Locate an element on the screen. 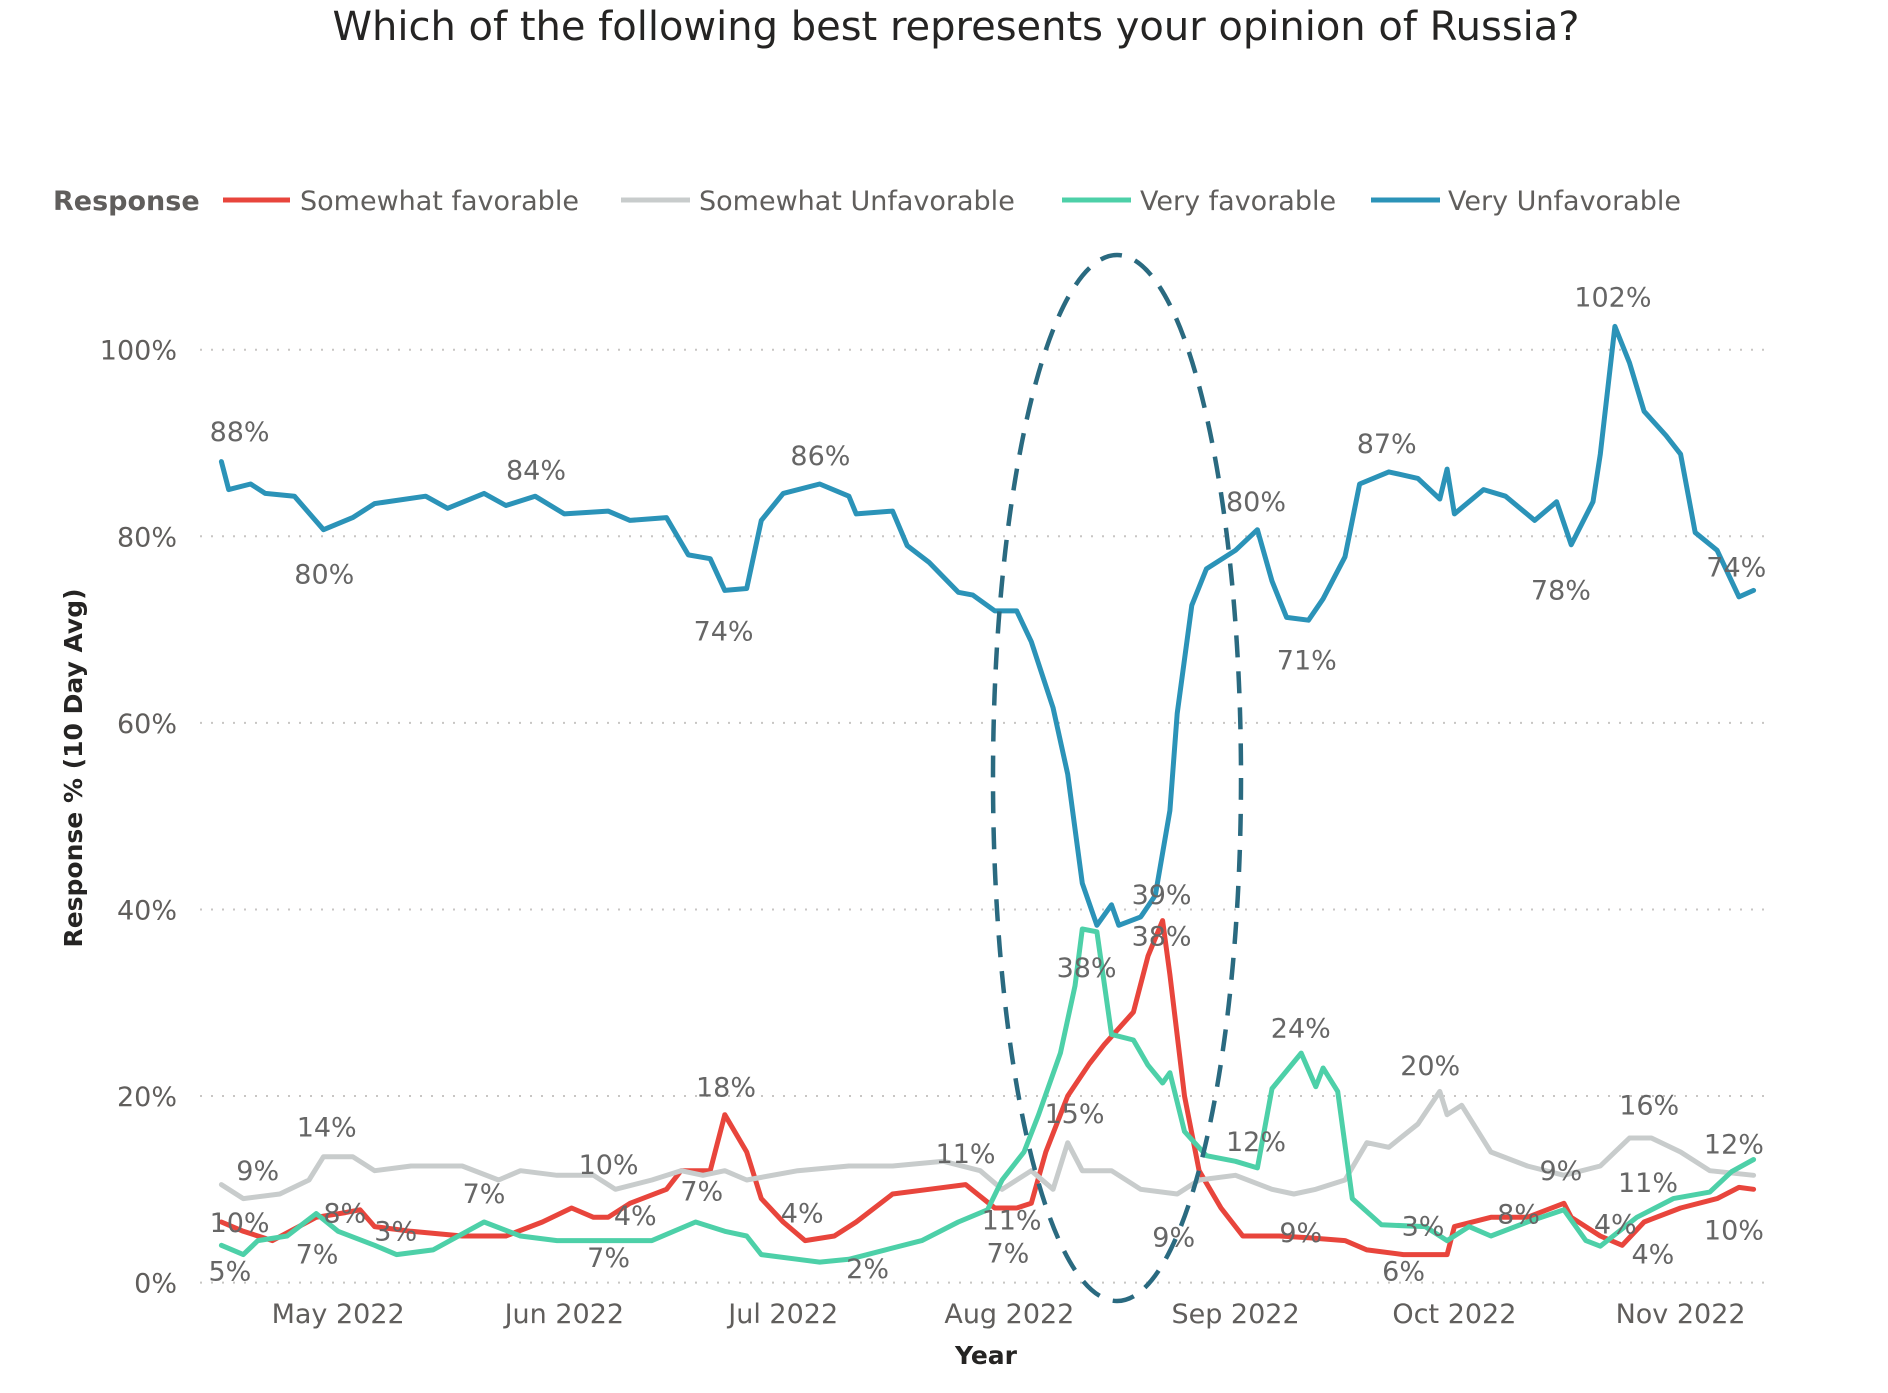 The image size is (1888, 1393). data-label: 102% is located at coordinates (1612, 297).